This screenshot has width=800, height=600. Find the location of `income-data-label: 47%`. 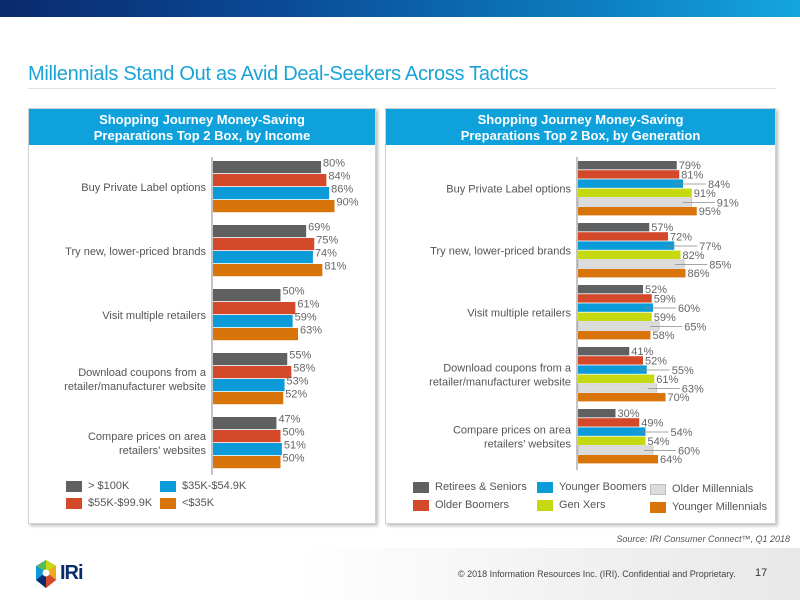

income-data-label: 47% is located at coordinates (289, 420).